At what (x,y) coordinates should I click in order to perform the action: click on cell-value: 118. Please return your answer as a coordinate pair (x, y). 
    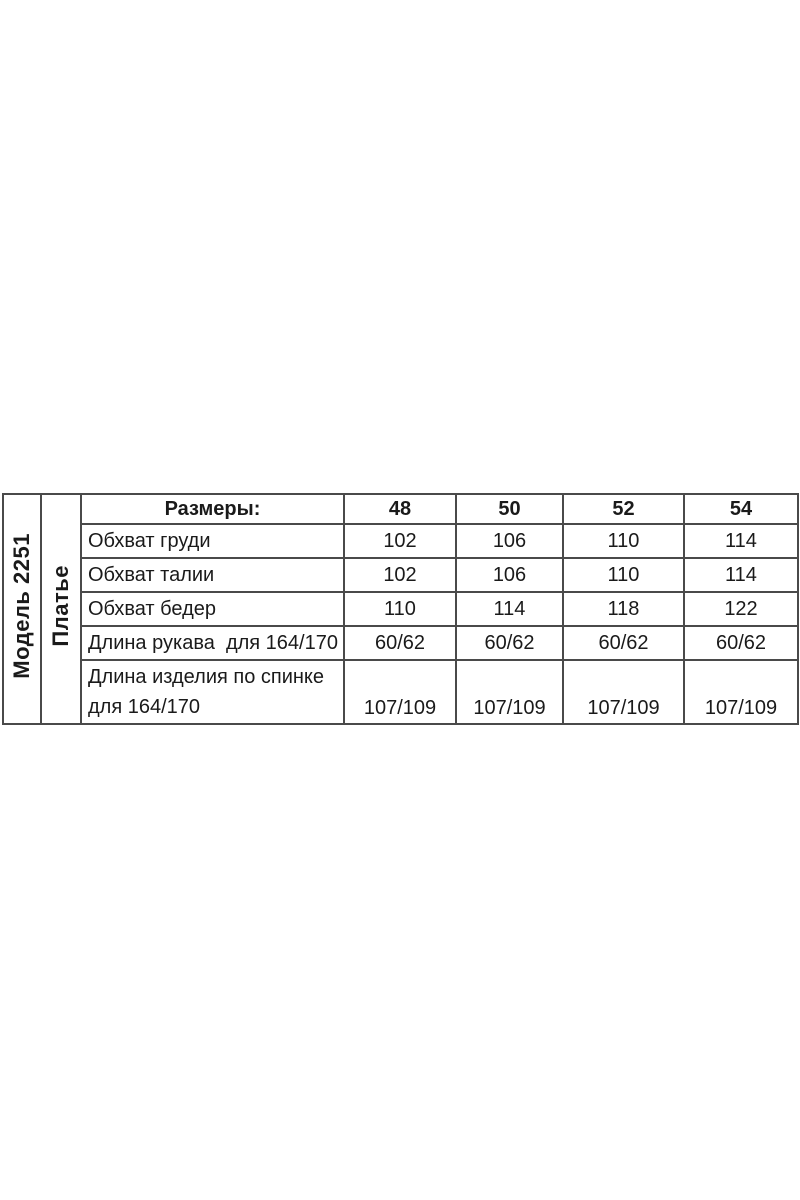
    Looking at the image, I should click on (623, 609).